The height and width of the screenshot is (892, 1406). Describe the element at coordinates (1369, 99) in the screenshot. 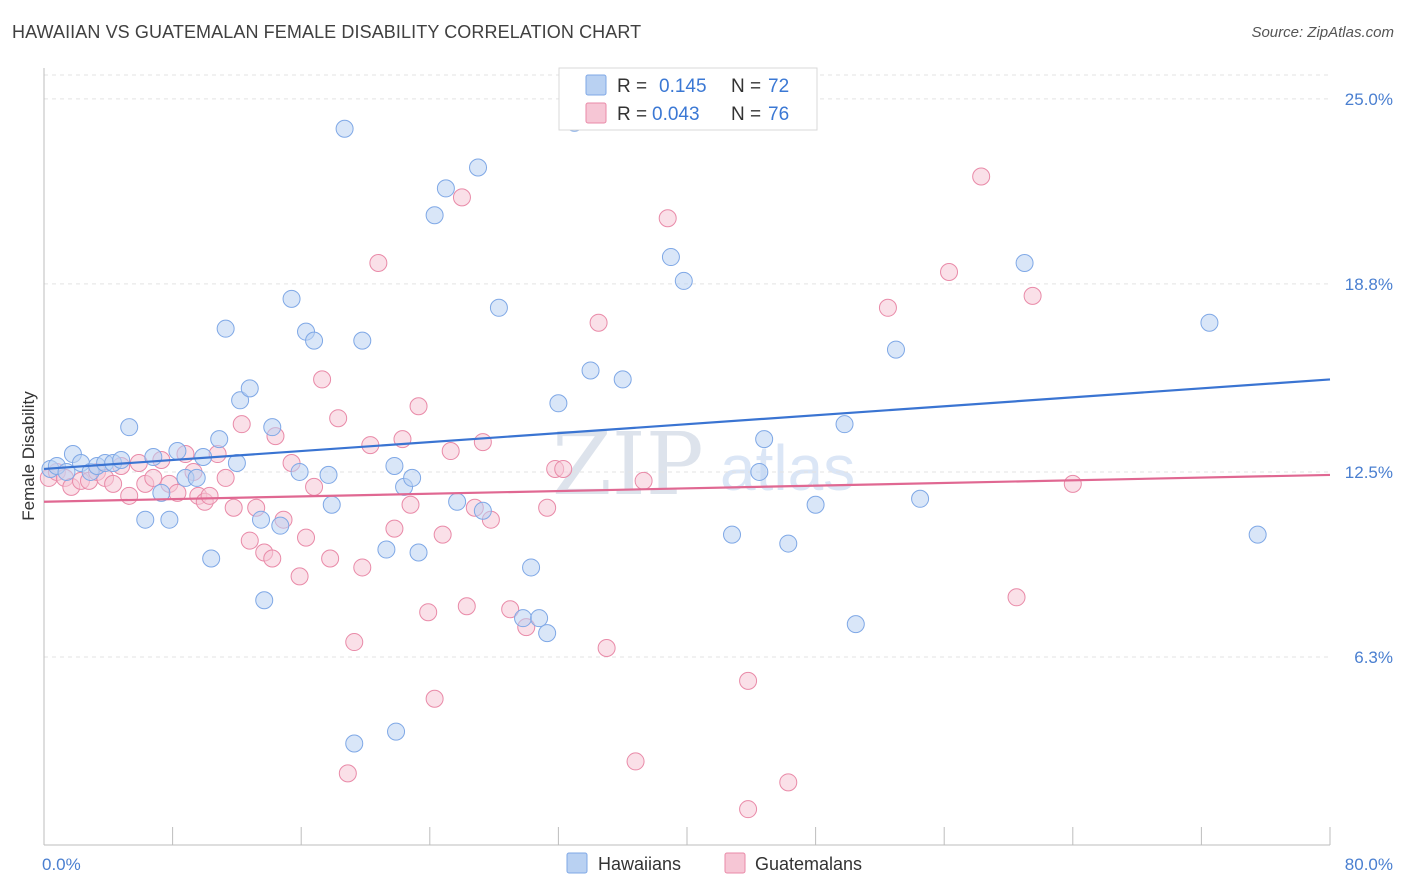

I see `y-tick-label: 25.0%` at that location.